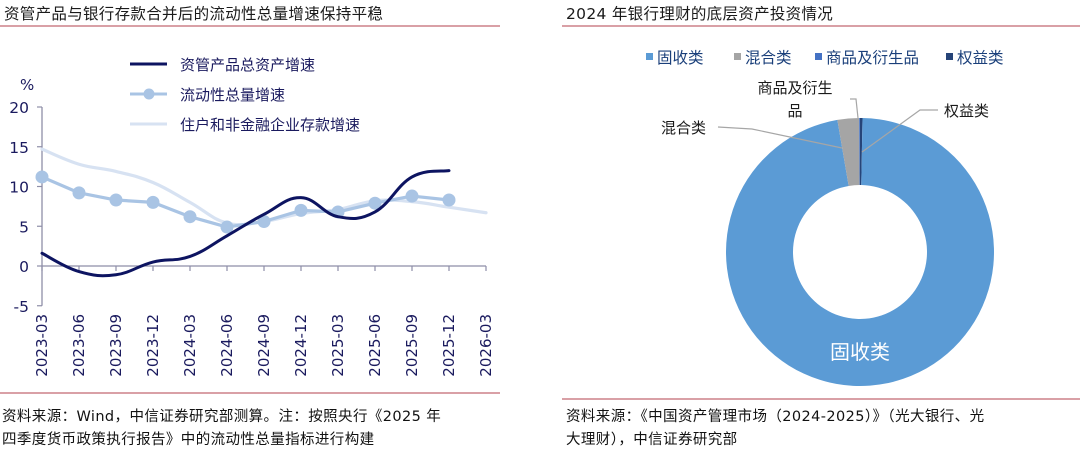 This screenshot has height=460, width=1080. What do you see at coordinates (270, 125) in the screenshot?
I see `svg-text: 住户和非金融企业存款增速` at bounding box center [270, 125].